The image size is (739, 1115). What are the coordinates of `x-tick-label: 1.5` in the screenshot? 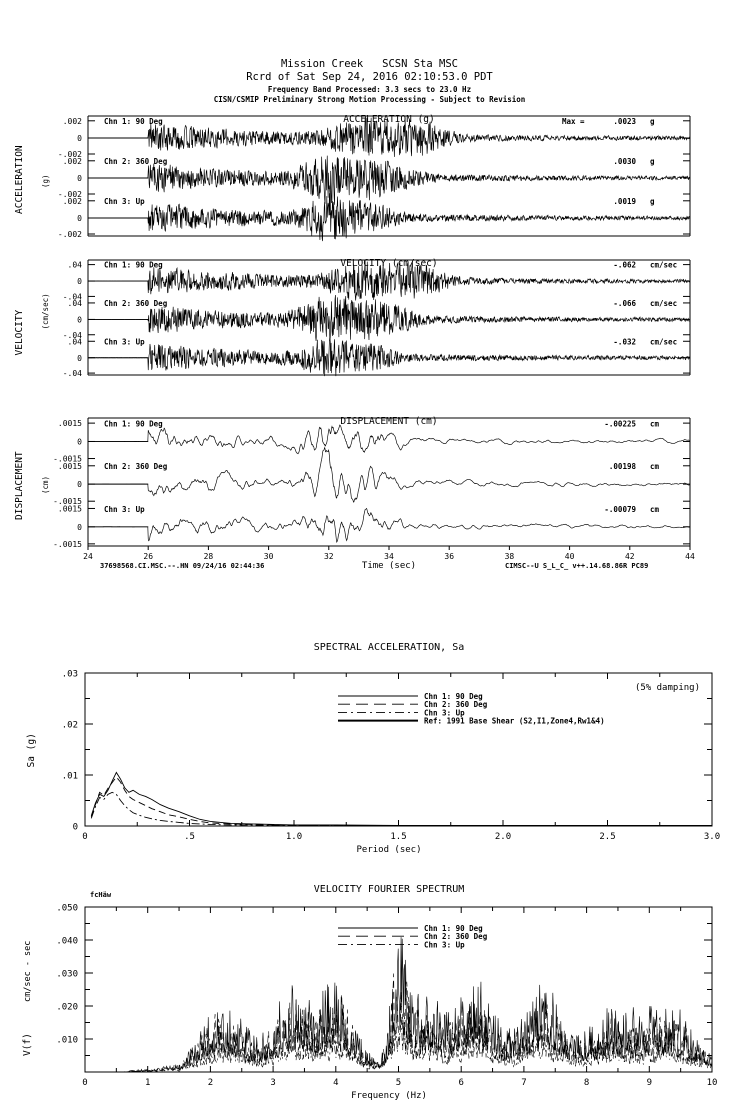 It's located at (398, 837).